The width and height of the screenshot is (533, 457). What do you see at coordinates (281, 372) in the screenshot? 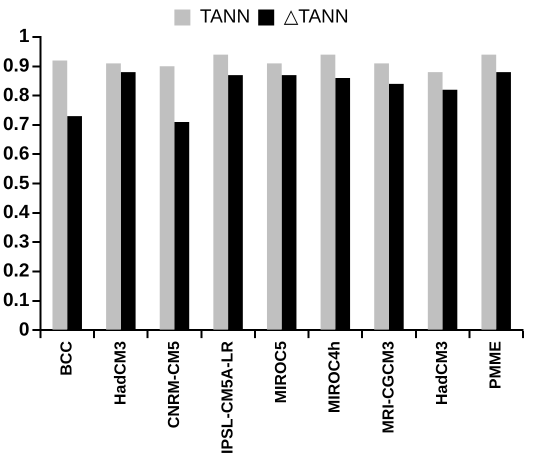
I see `x-tick-label: MIROC5` at bounding box center [281, 372].